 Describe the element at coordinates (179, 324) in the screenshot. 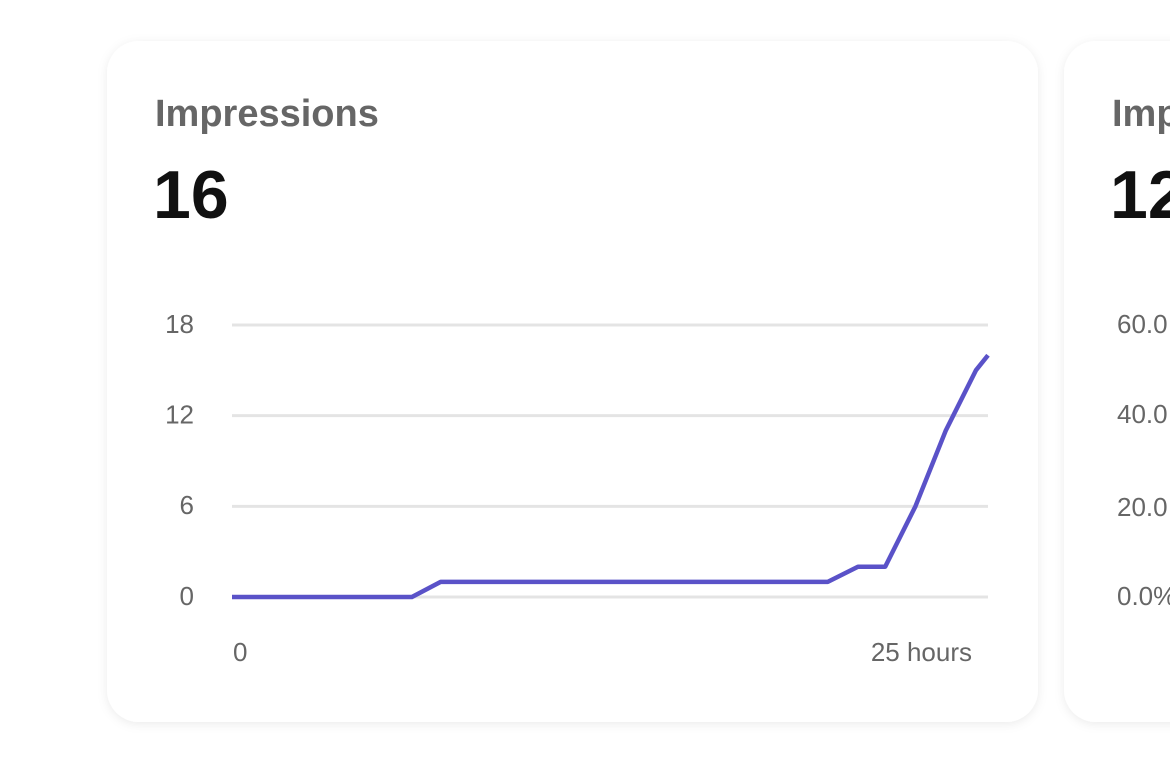

I see `y-tick-label: 18` at that location.